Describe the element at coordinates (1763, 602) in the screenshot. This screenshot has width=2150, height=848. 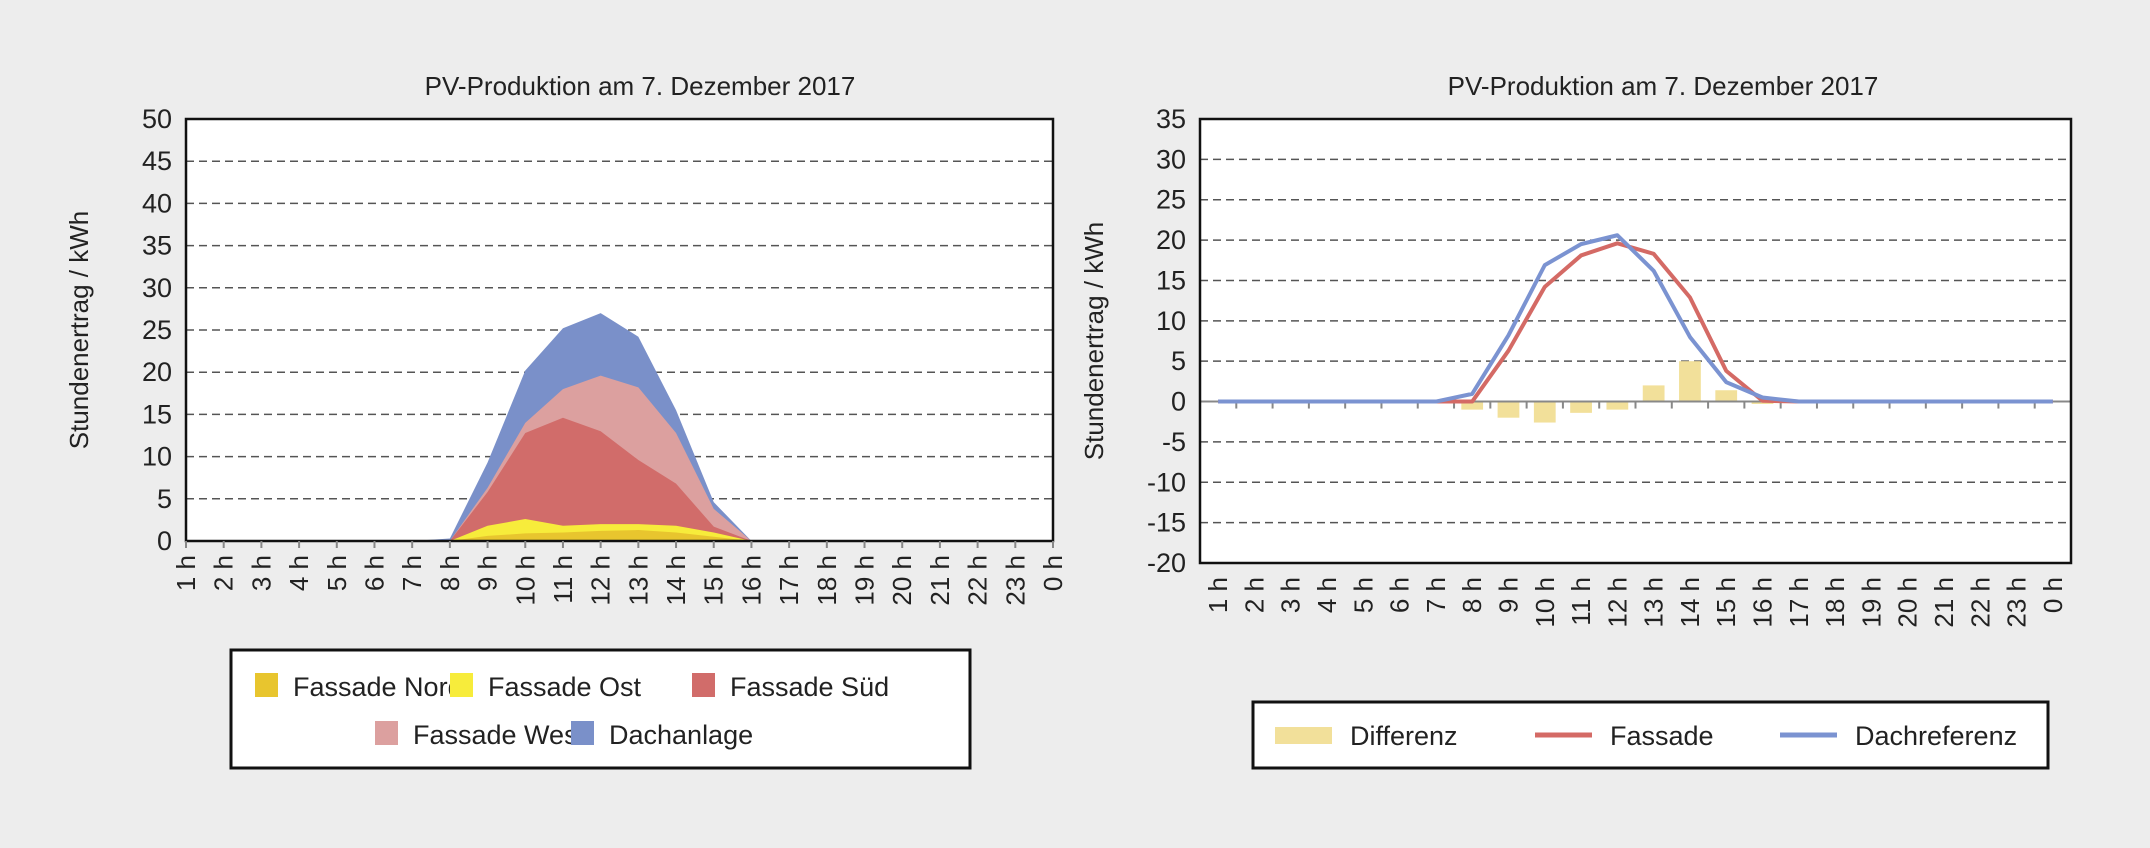
I see `x-tick-label: 16 h` at that location.